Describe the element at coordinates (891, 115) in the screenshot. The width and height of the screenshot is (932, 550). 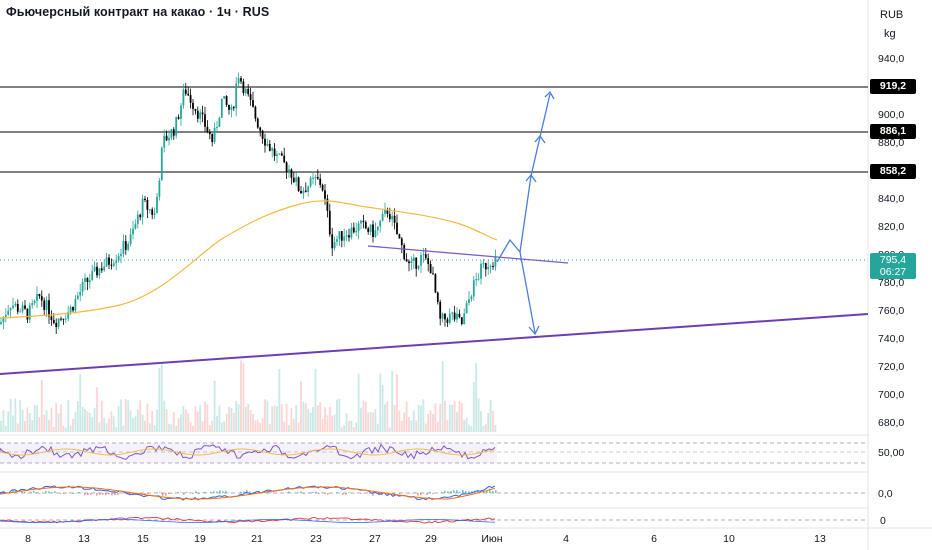
I see `price-tick-label: 900,0` at that location.